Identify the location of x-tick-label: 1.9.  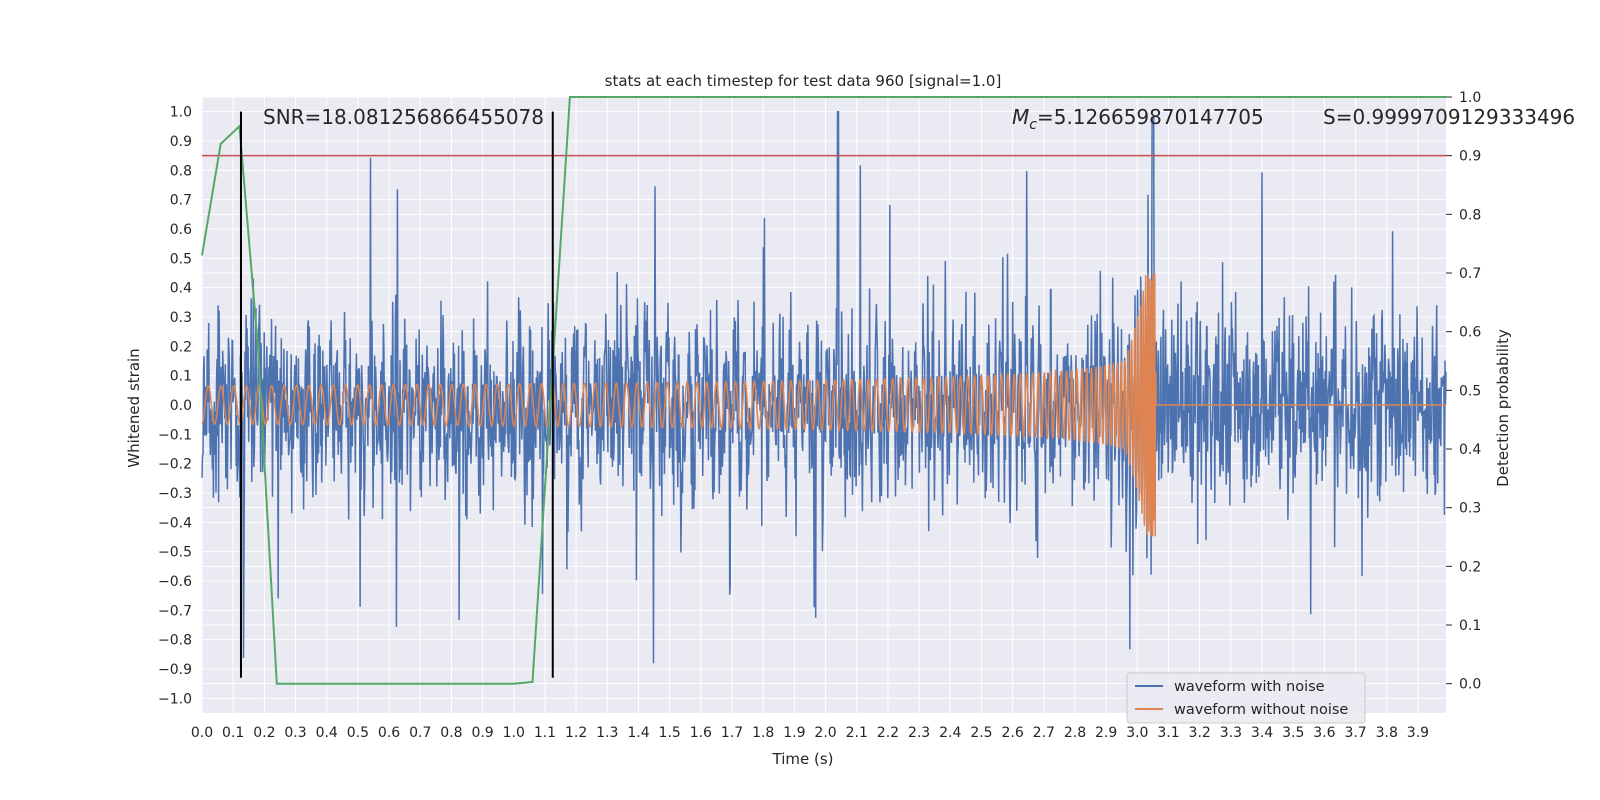
(794, 733).